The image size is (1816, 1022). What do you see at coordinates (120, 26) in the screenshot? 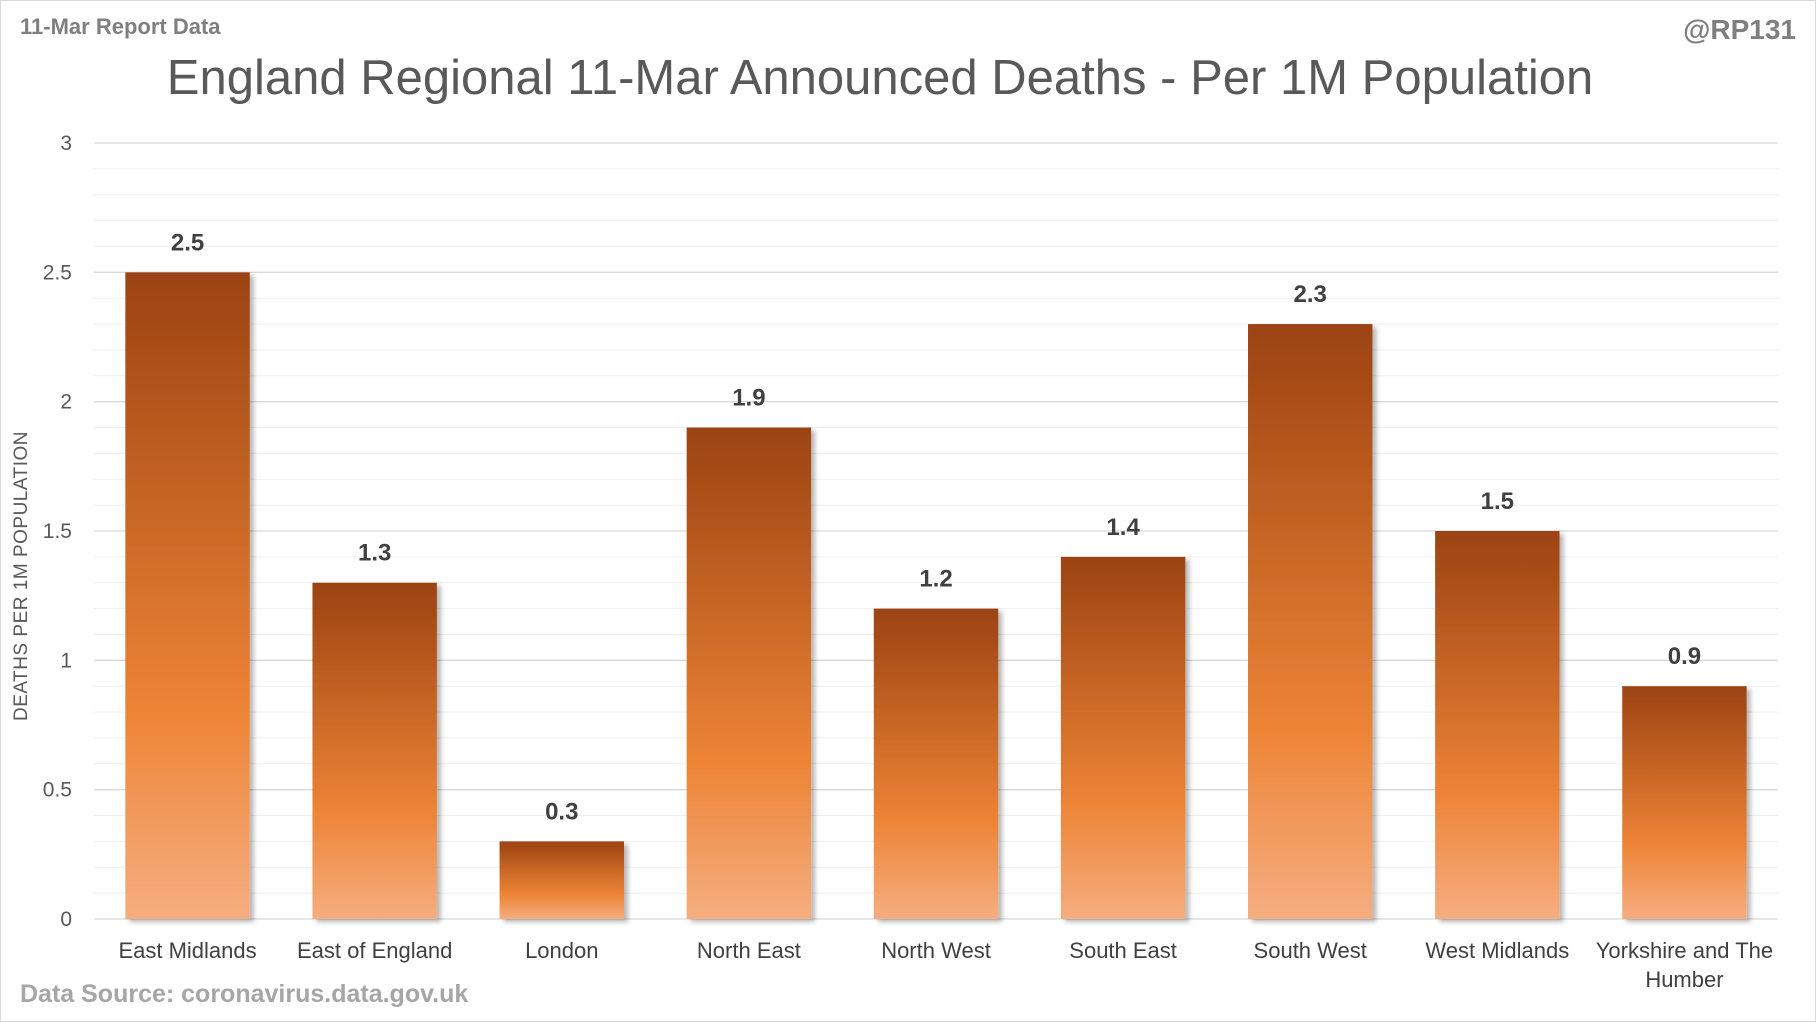
I see `report-date-label: 11-Mar Report Data` at bounding box center [120, 26].